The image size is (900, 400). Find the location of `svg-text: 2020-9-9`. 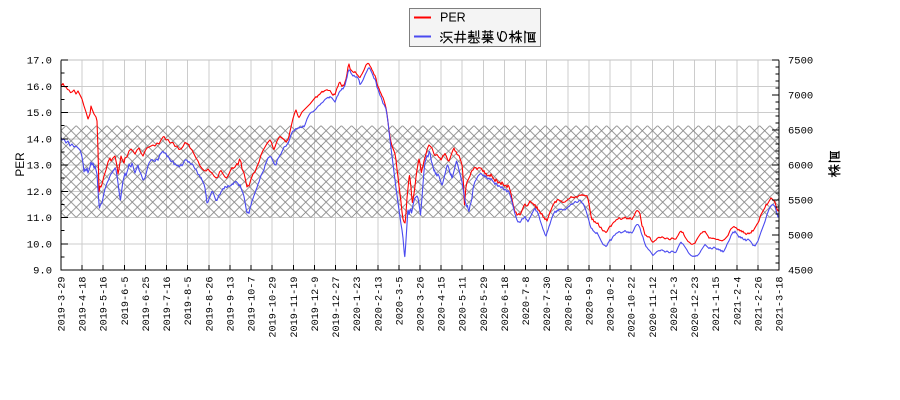

svg-text: 2020-9-9 is located at coordinates (590, 301).